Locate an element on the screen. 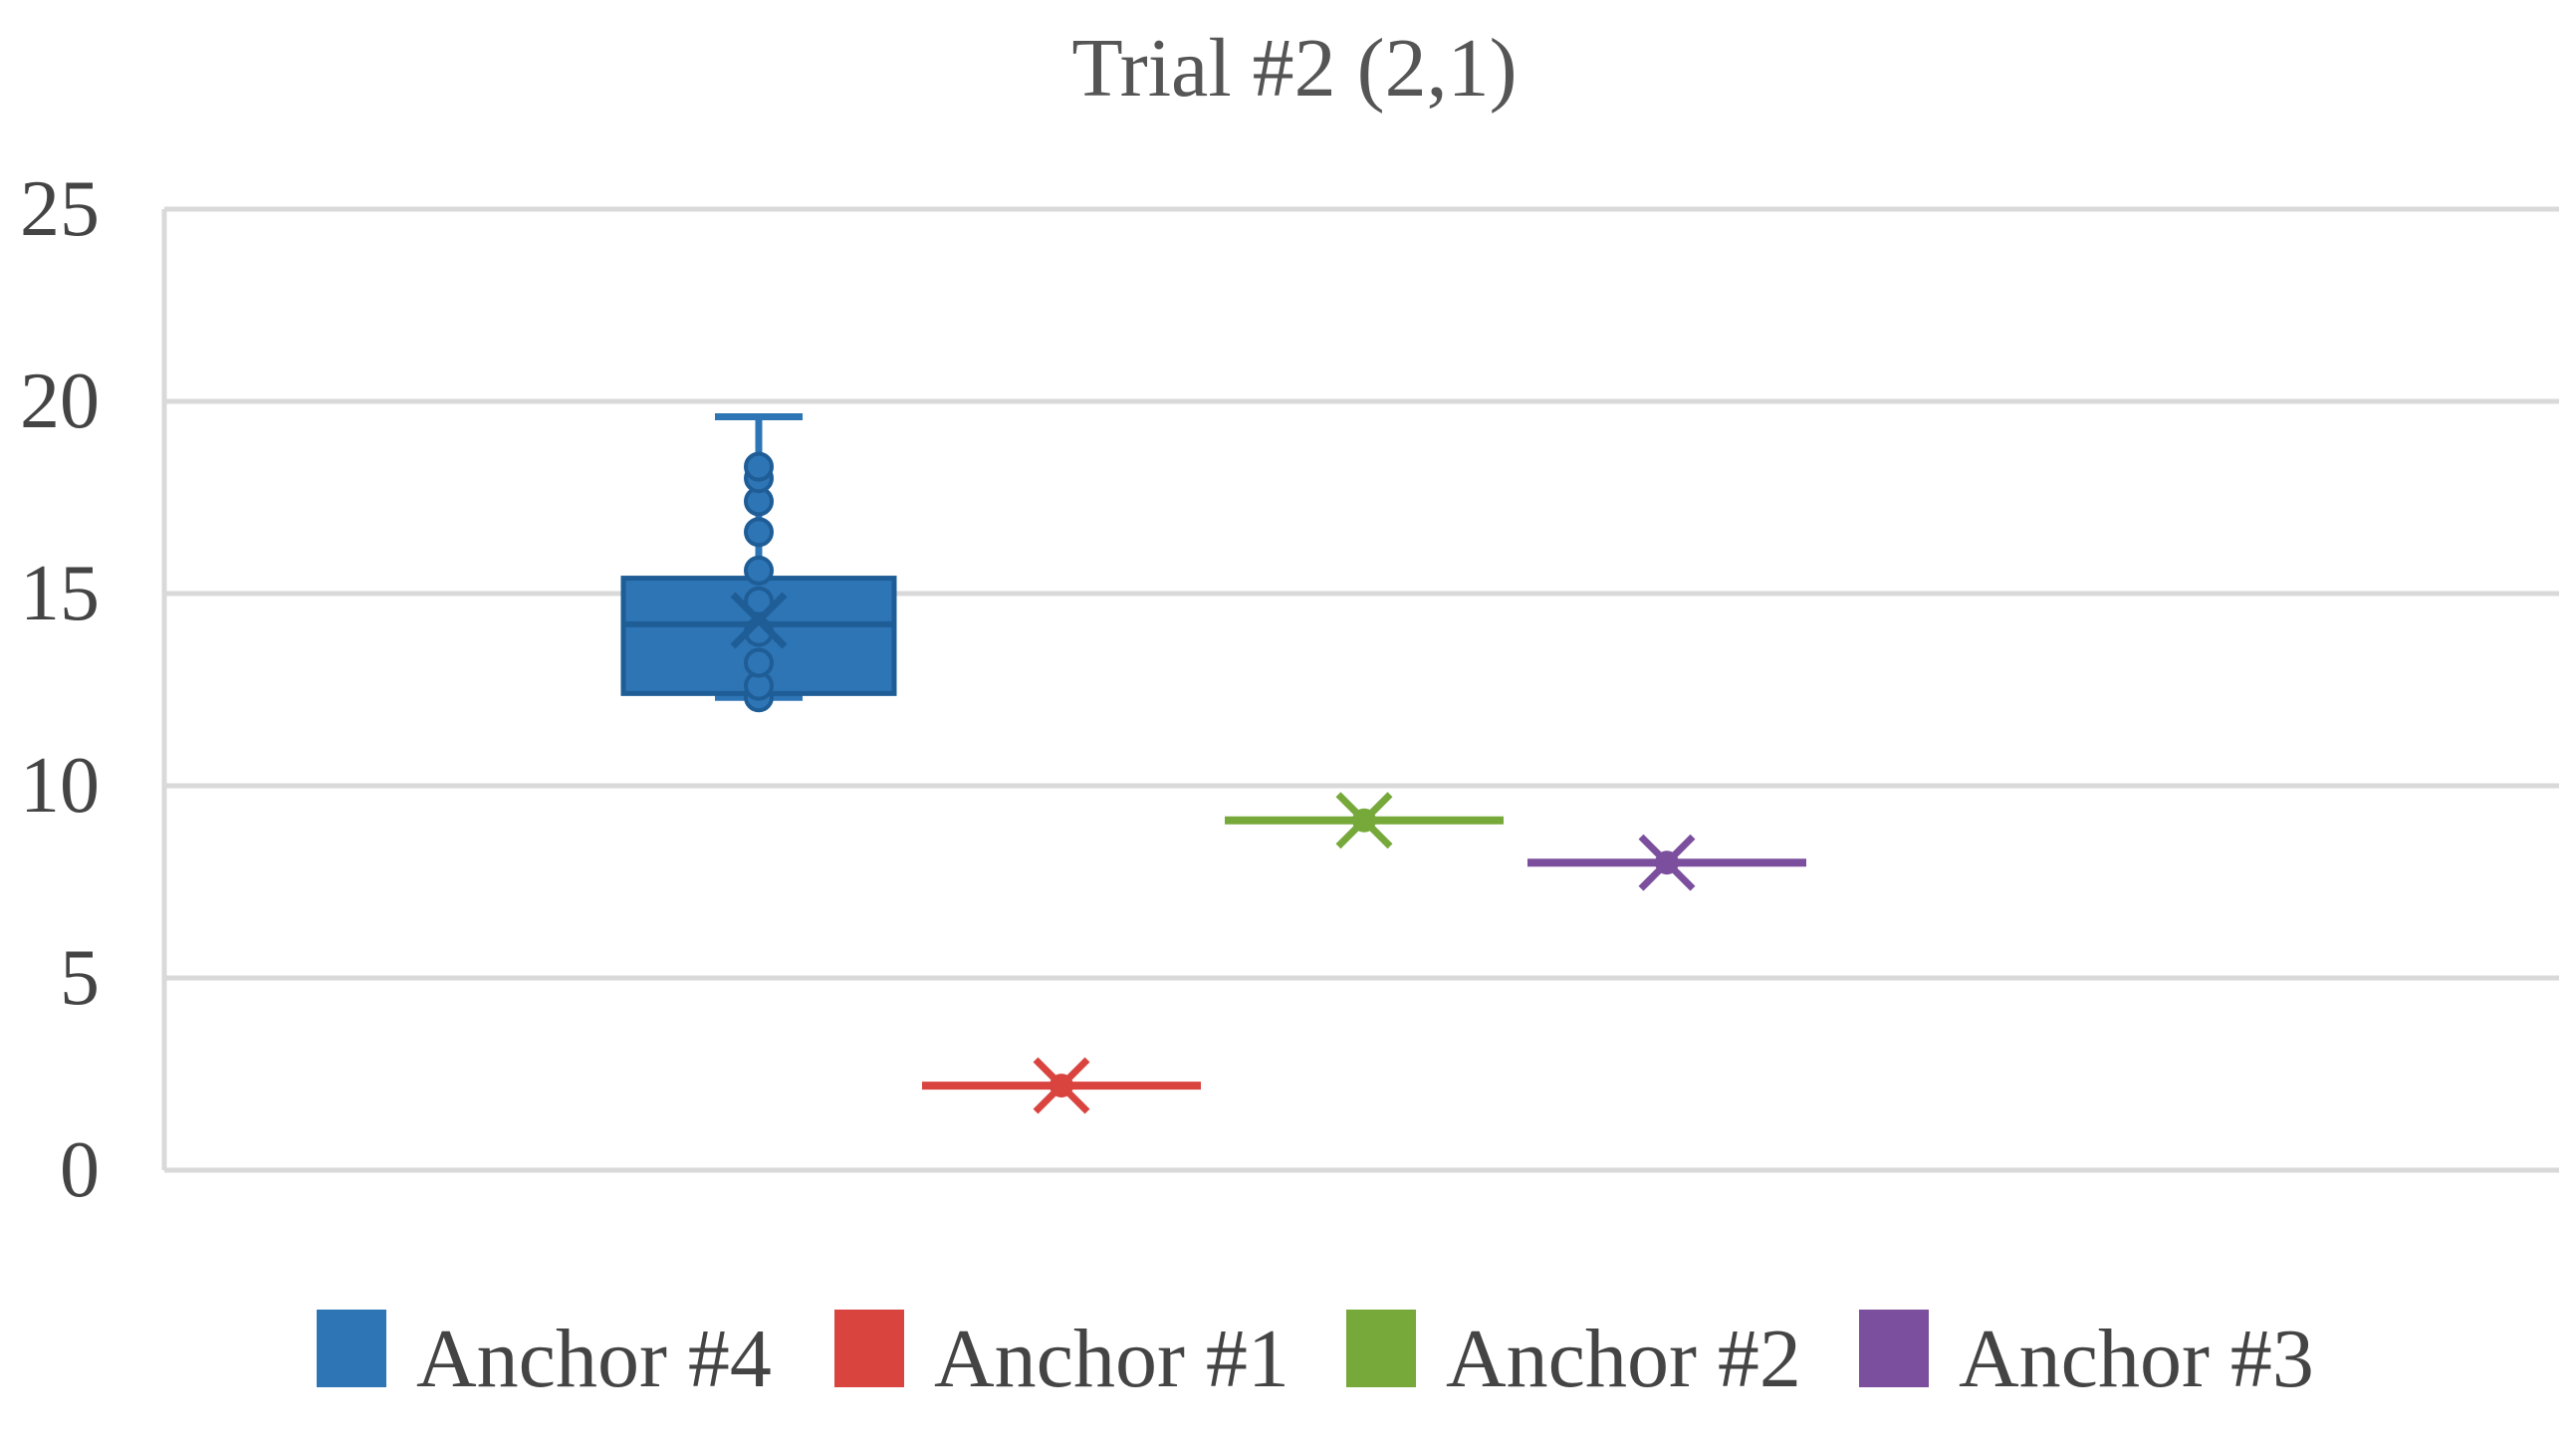  legend-label: Anchor #4 is located at coordinates (594, 1359).